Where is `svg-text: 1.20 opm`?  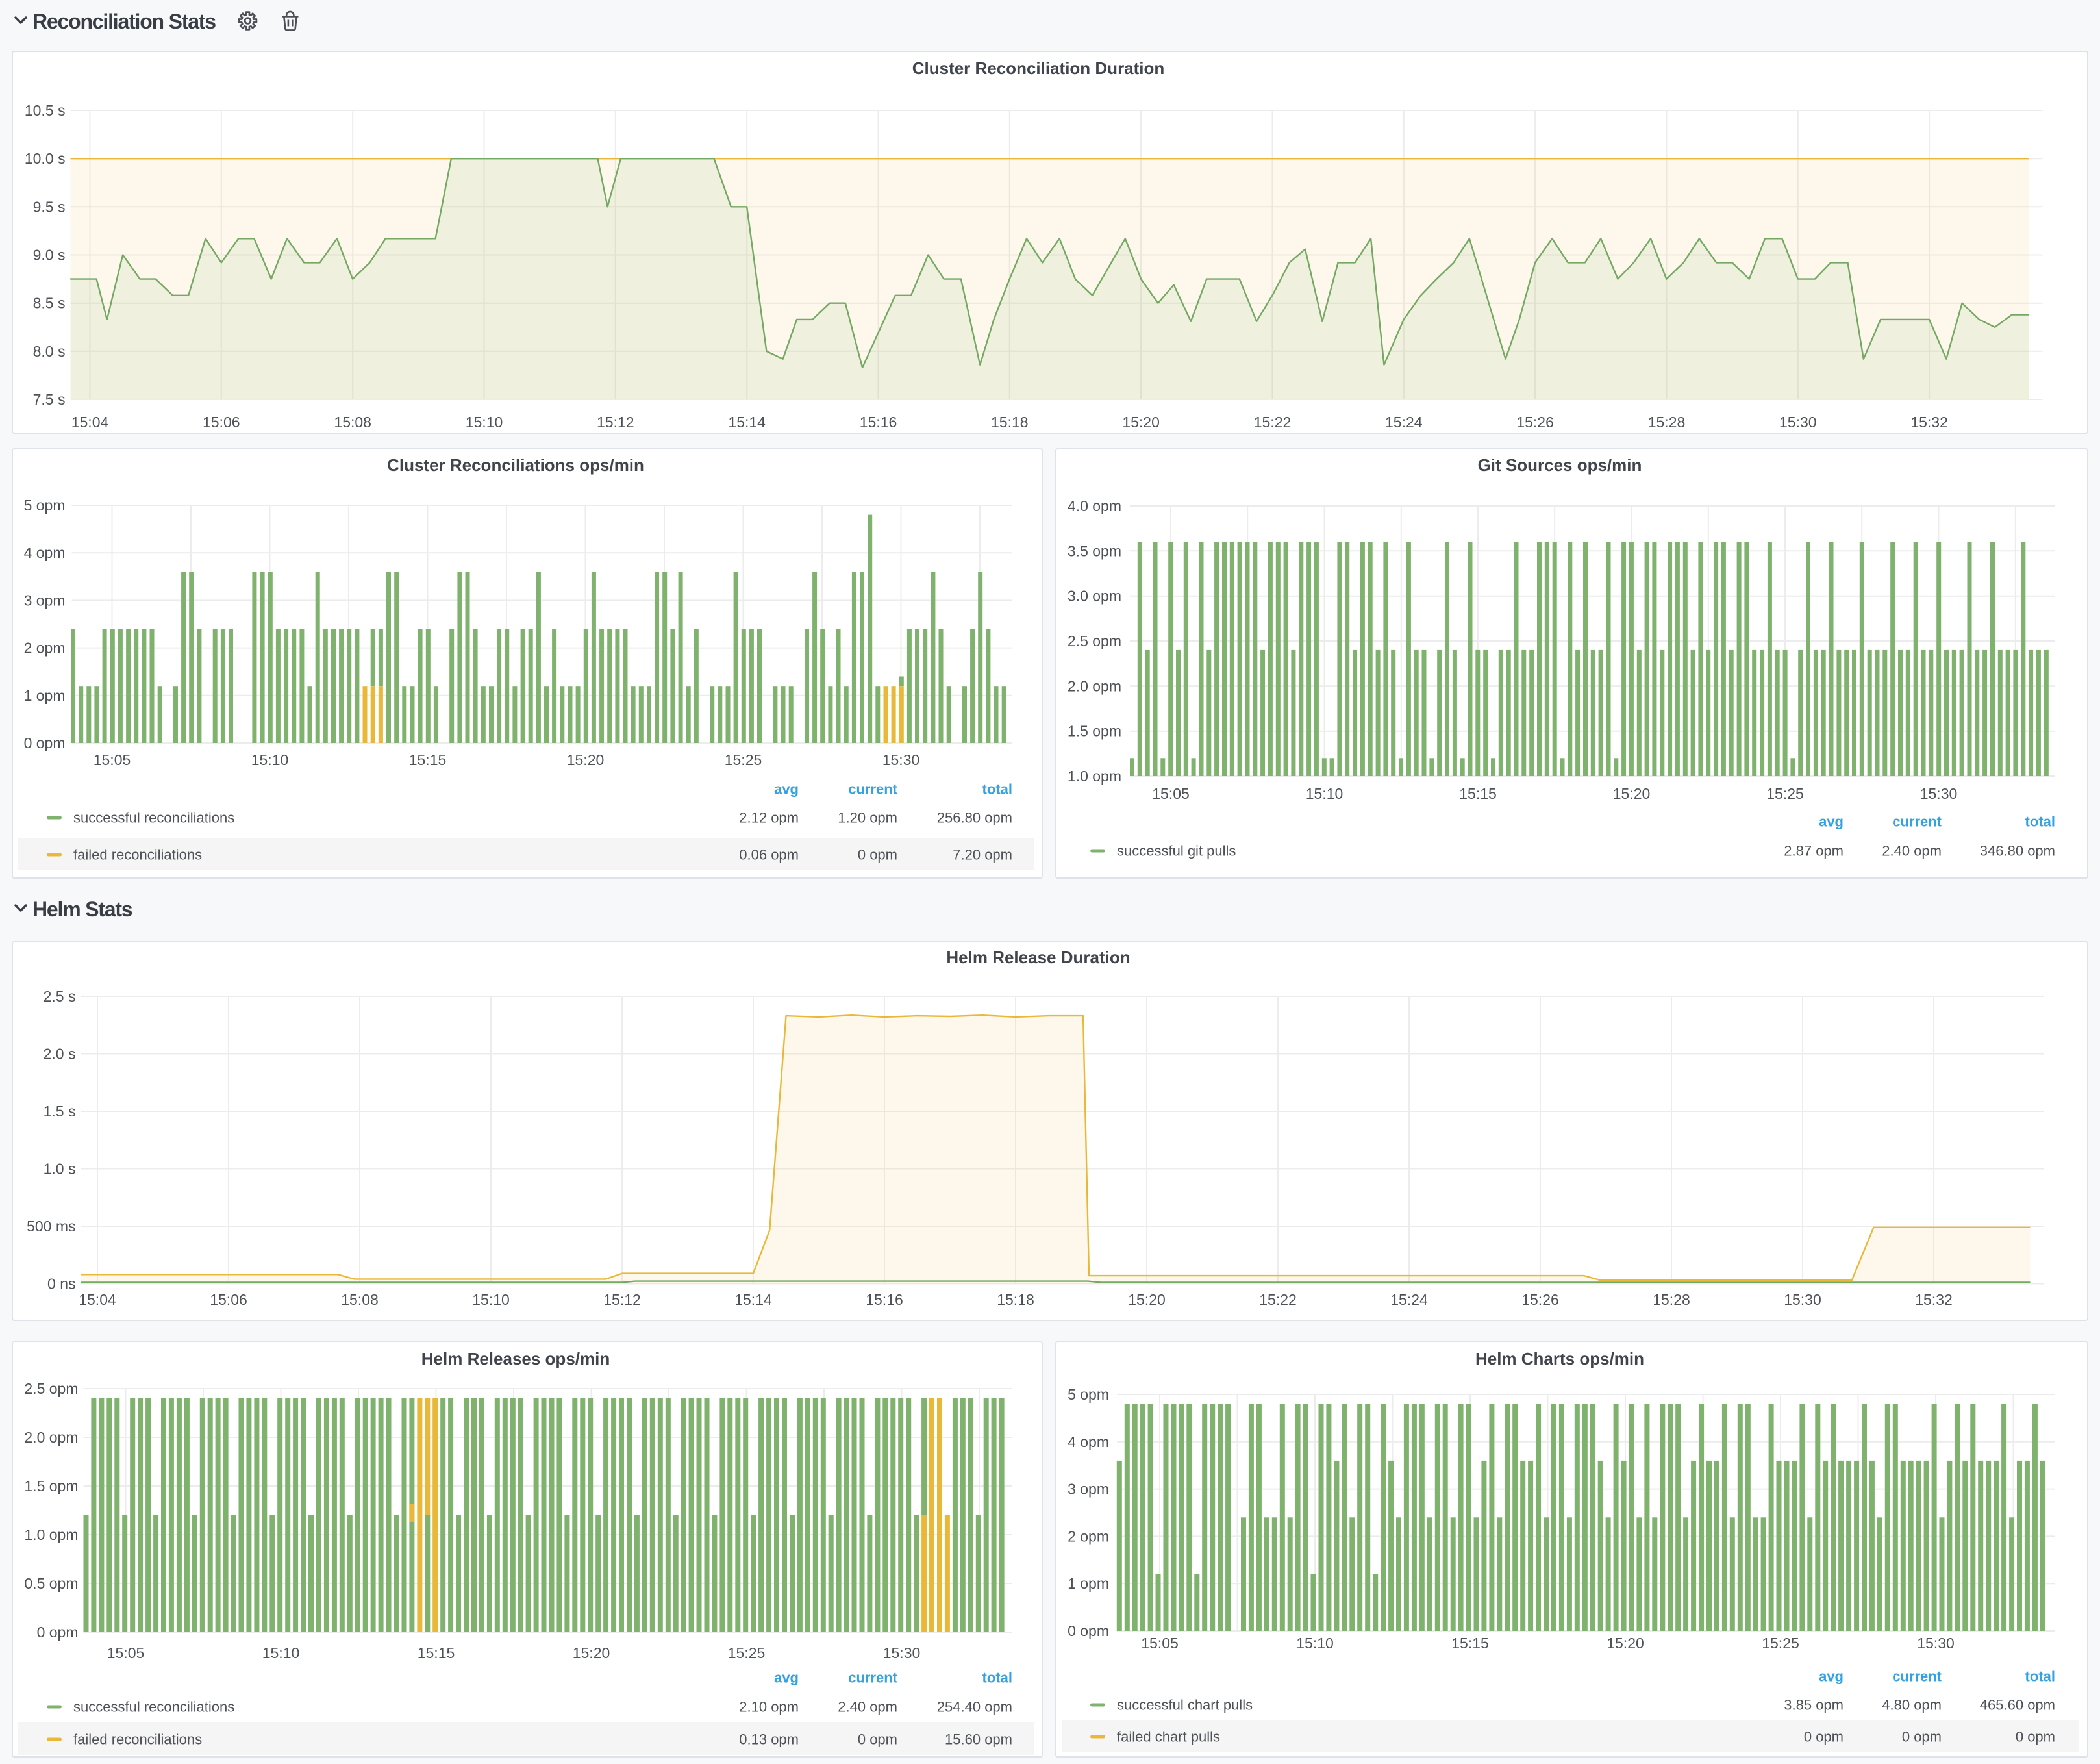 svg-text: 1.20 opm is located at coordinates (867, 818).